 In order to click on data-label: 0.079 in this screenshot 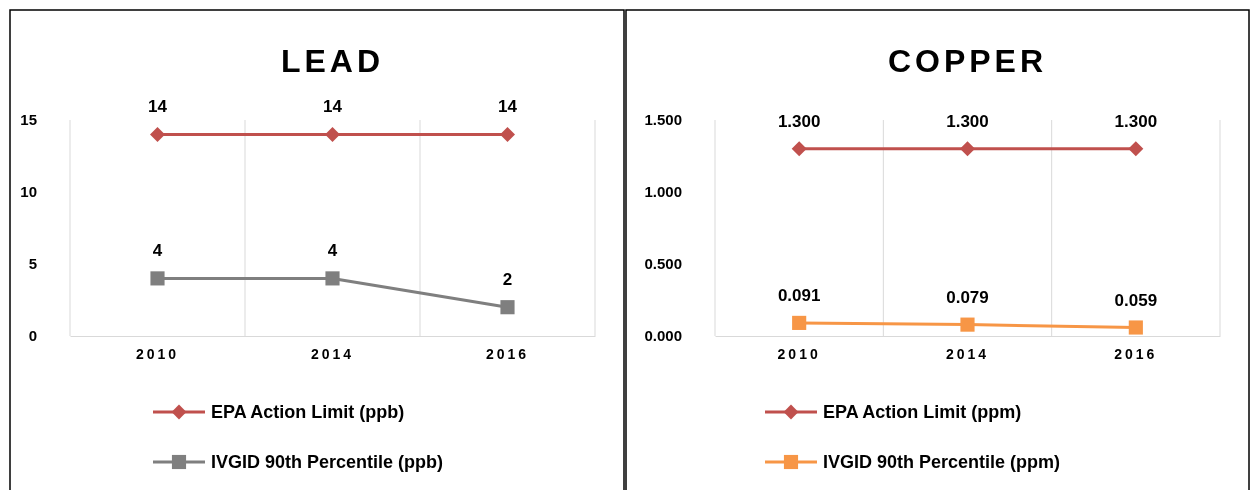, I will do `click(967, 297)`.